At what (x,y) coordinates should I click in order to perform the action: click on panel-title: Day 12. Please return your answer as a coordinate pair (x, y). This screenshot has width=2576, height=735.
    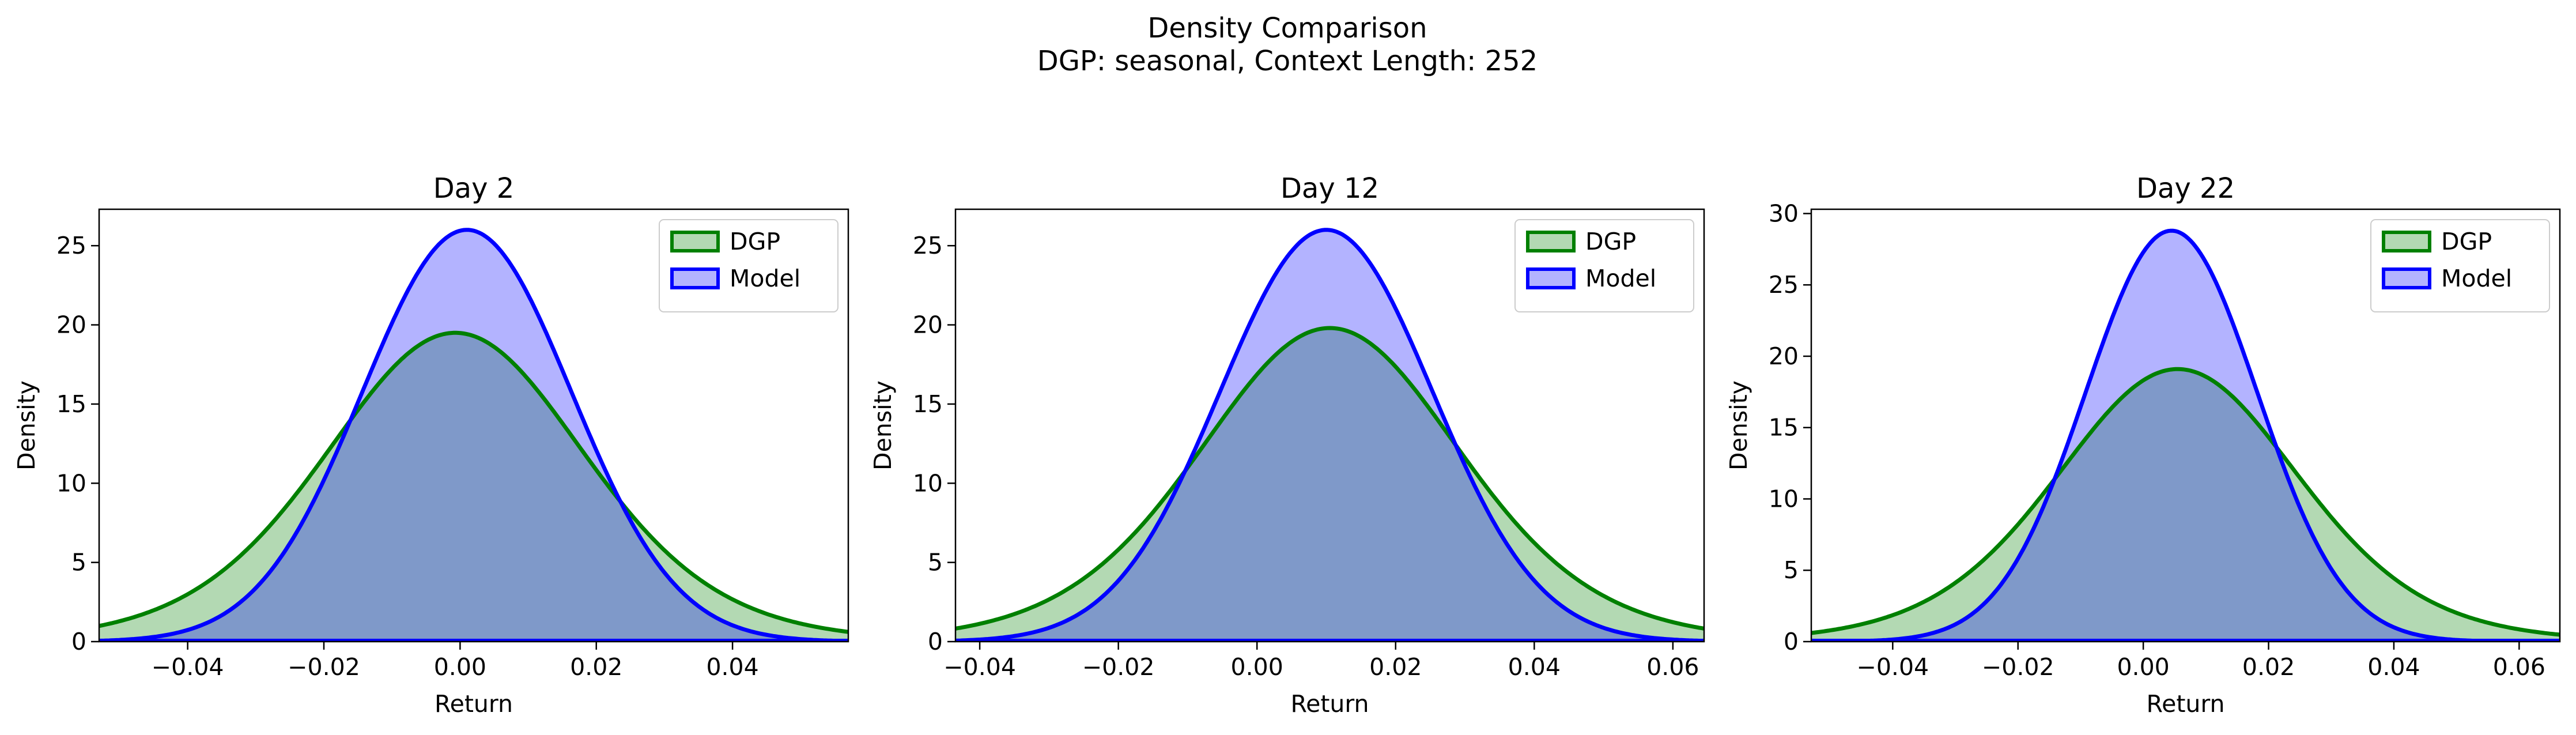
    Looking at the image, I should click on (1330, 188).